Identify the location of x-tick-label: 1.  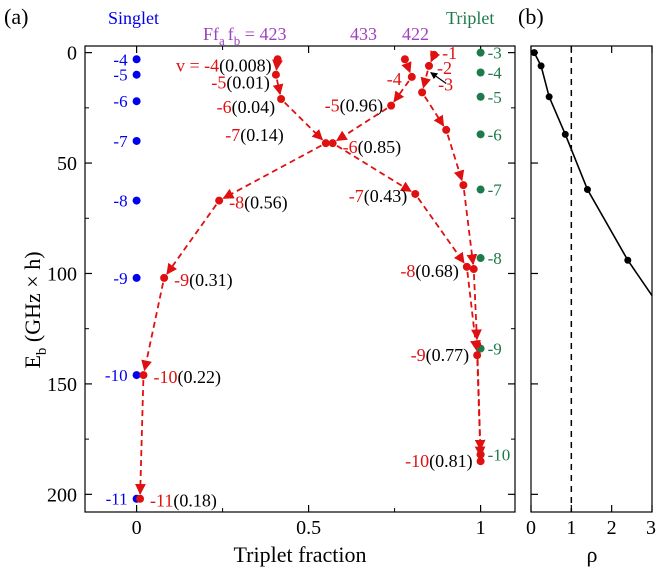
(481, 528).